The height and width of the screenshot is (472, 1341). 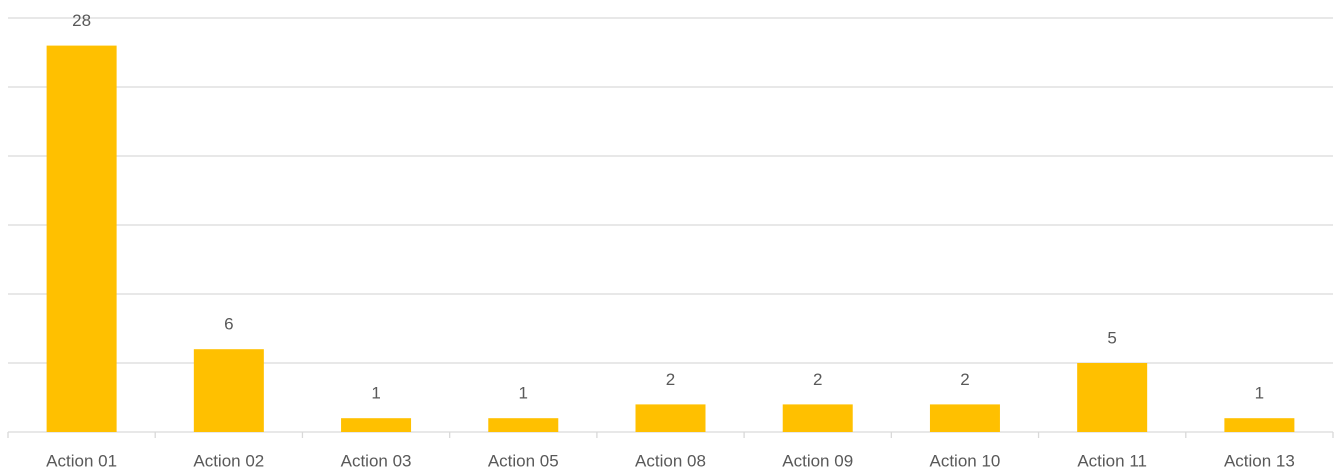 What do you see at coordinates (1259, 460) in the screenshot?
I see `x-tick-label: Action 13` at bounding box center [1259, 460].